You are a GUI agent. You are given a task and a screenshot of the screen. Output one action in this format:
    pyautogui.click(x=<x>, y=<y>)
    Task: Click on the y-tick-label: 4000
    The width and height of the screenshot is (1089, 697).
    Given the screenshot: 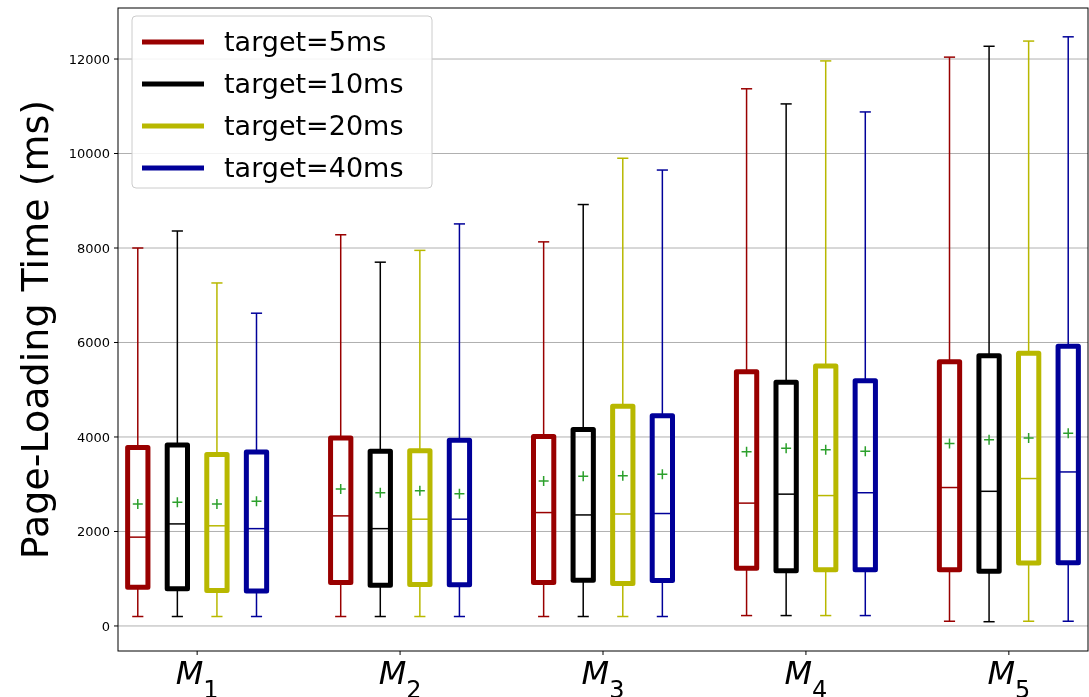 What is the action you would take?
    pyautogui.click(x=93, y=437)
    